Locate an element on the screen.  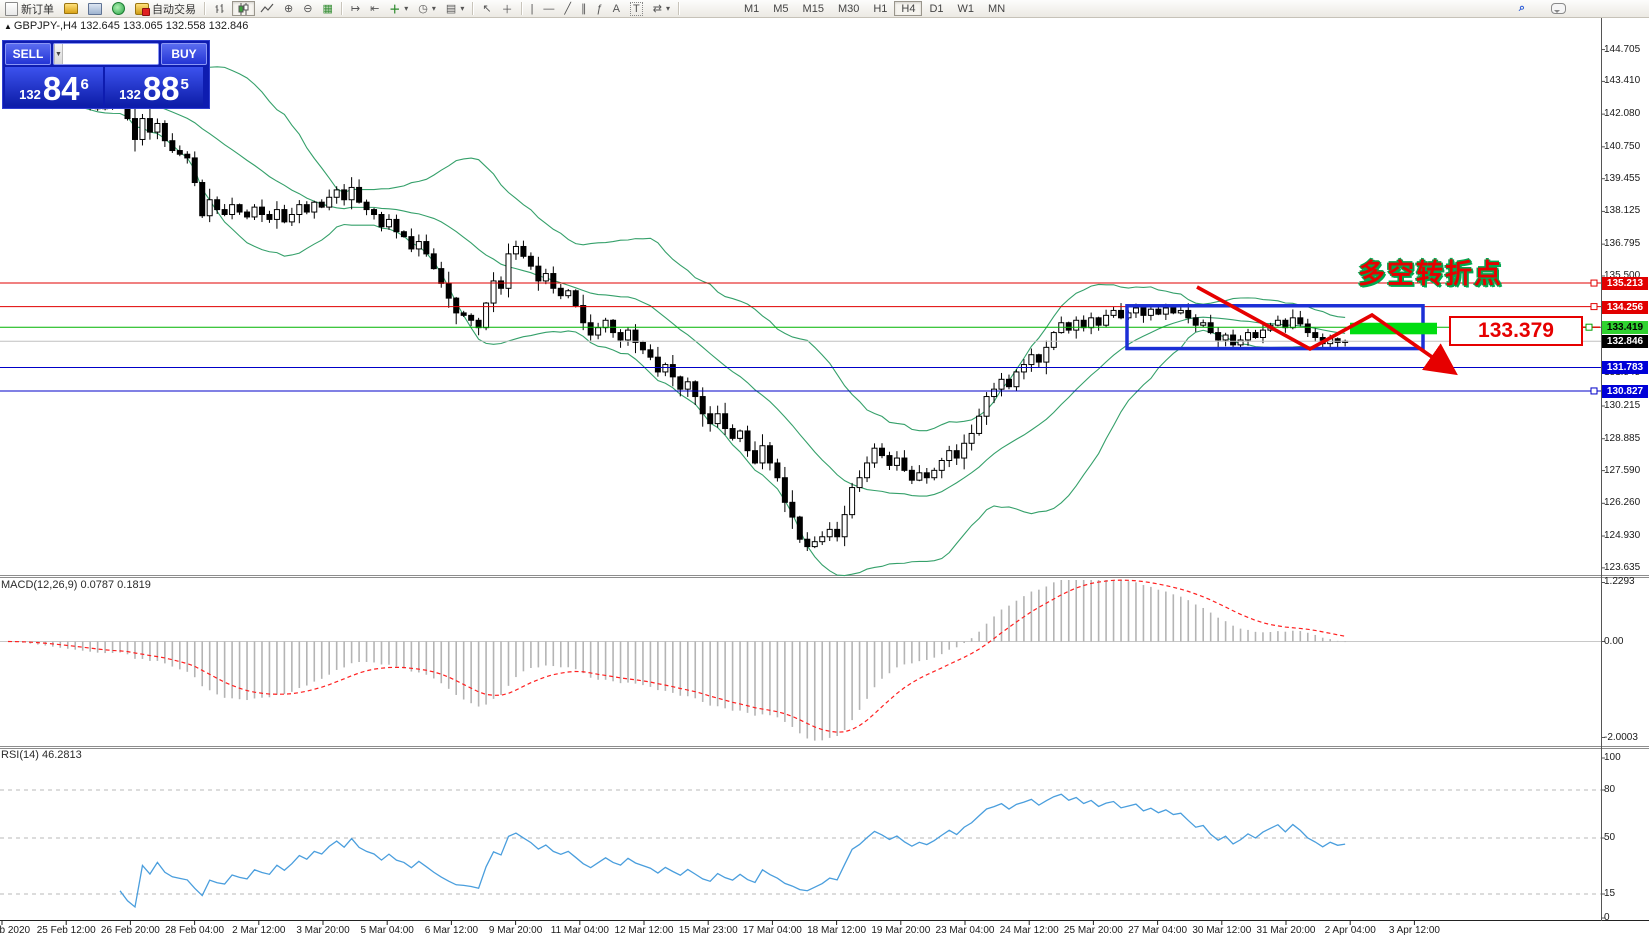
axis-label: 140.750 is located at coordinates (1622, 146).